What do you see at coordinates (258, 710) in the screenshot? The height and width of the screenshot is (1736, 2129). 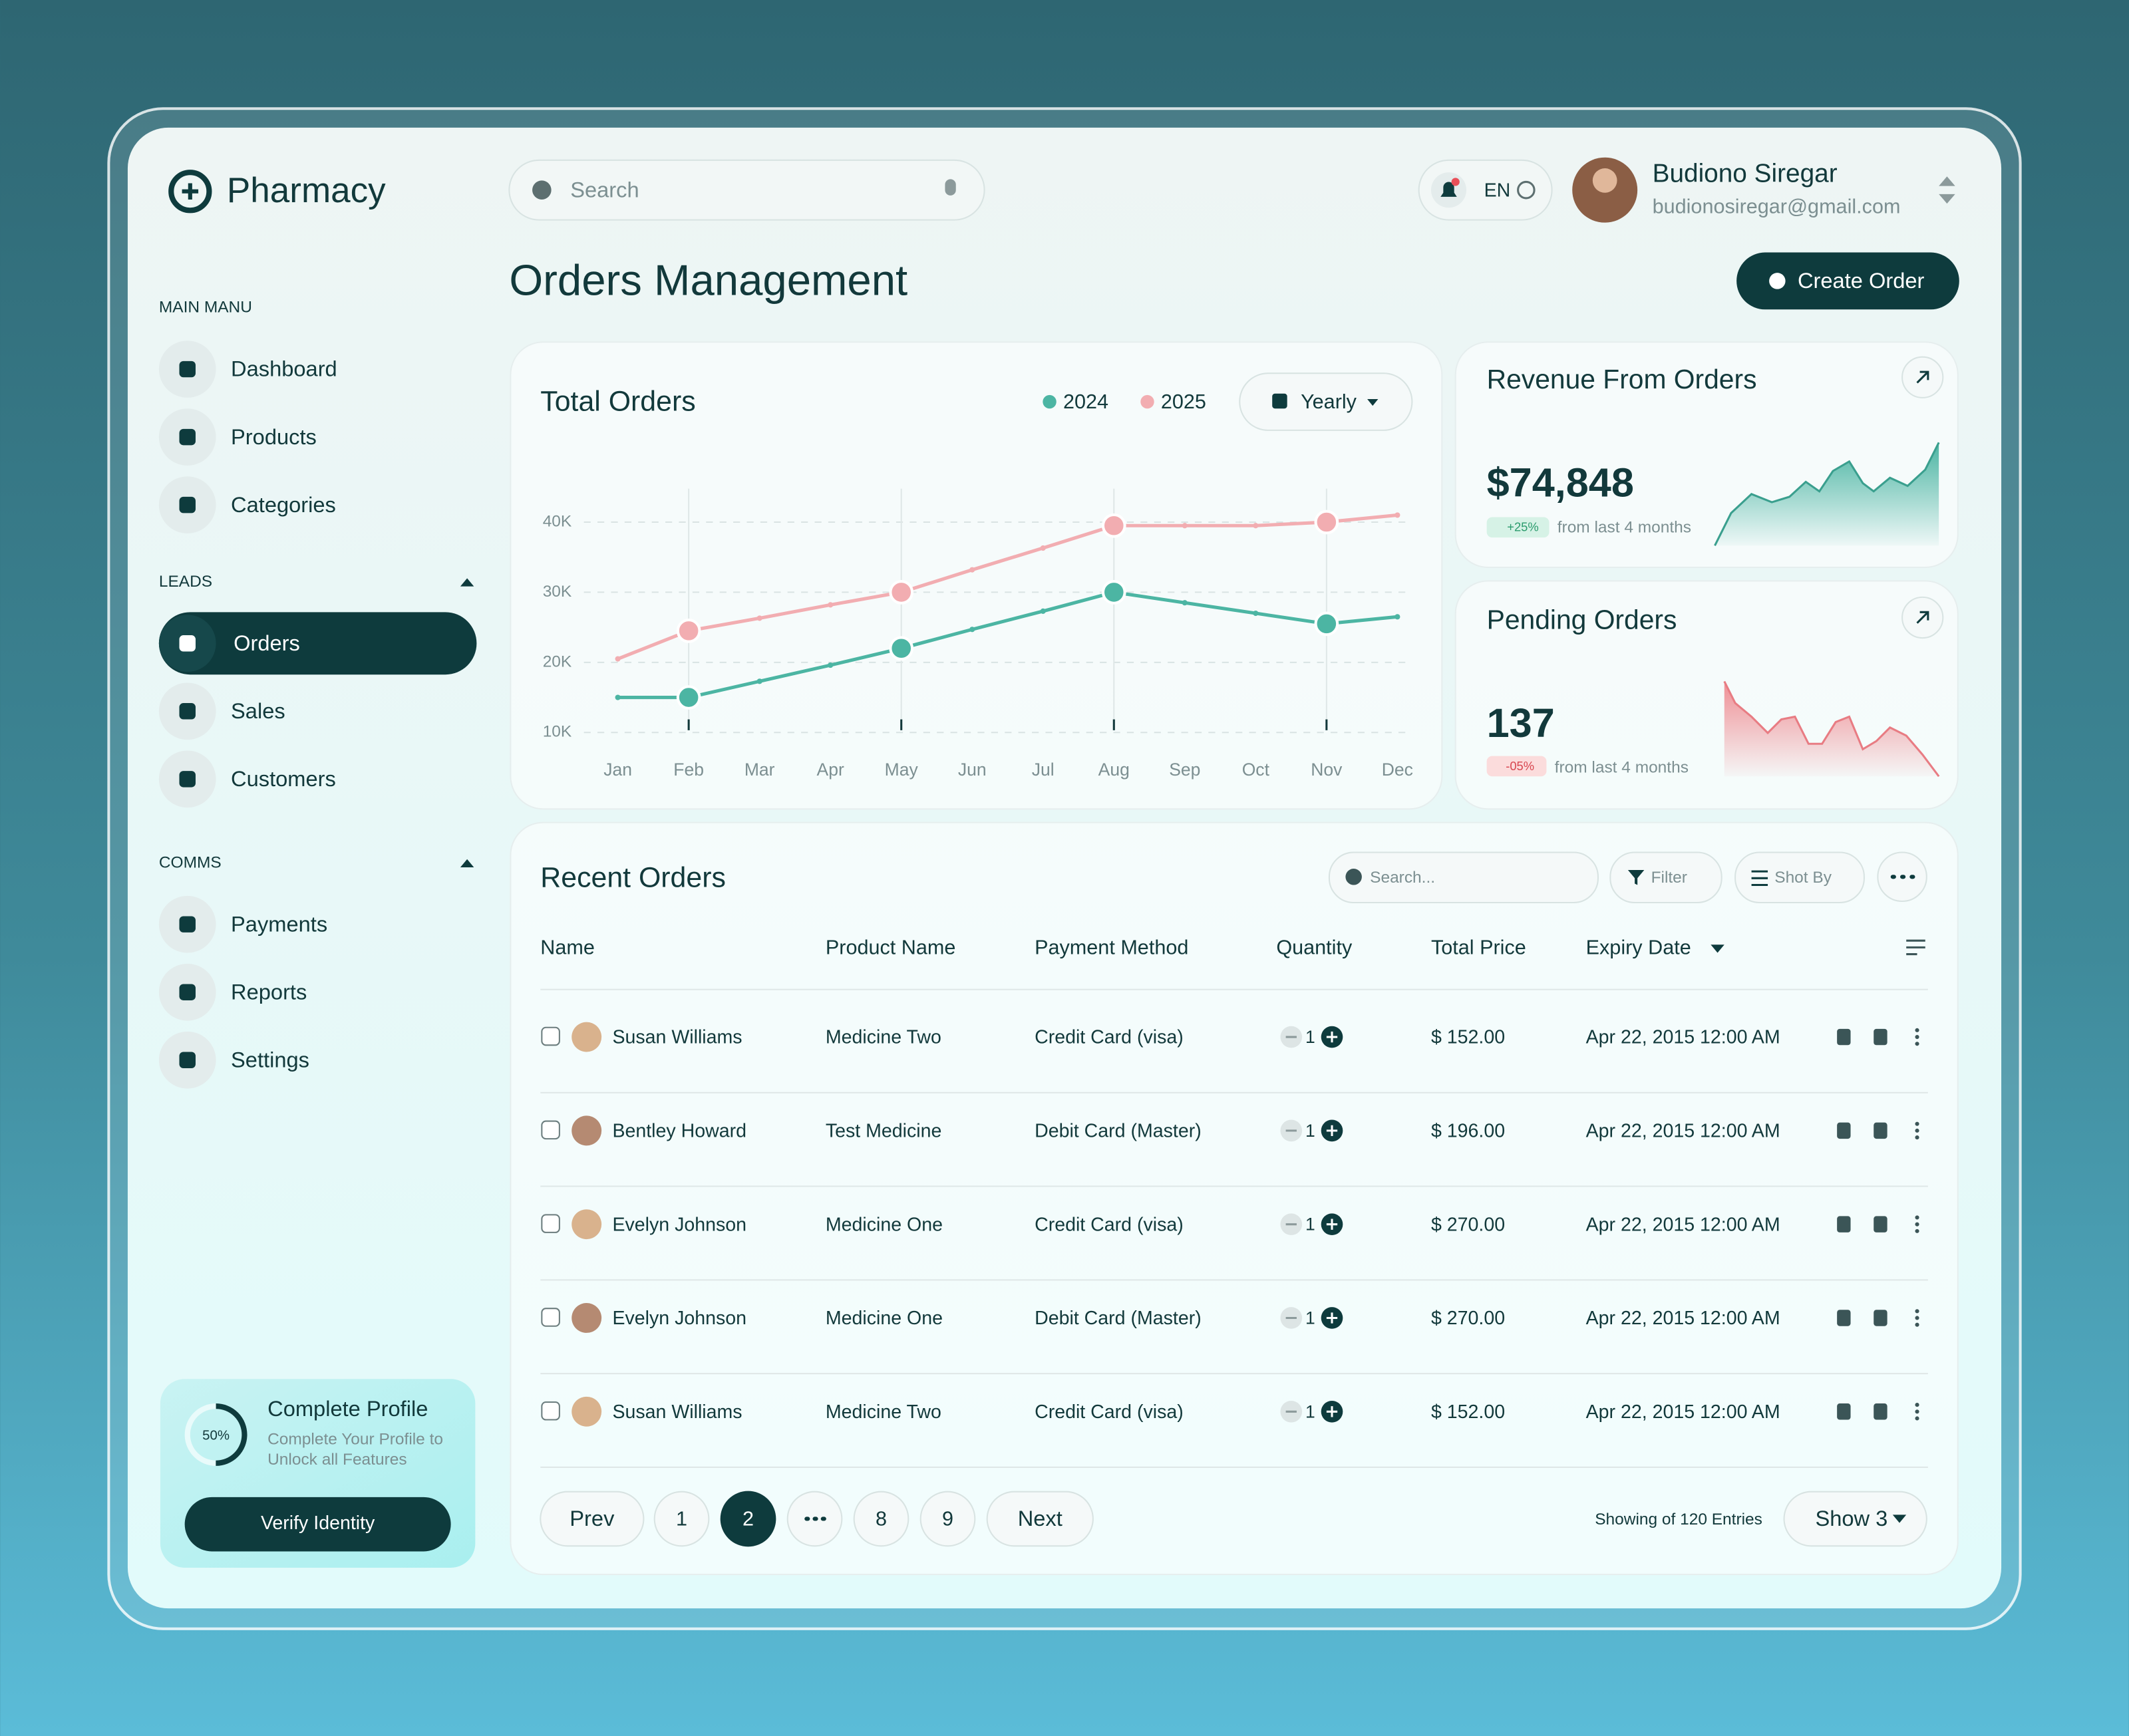 I see `nav-item: Sales` at bounding box center [258, 710].